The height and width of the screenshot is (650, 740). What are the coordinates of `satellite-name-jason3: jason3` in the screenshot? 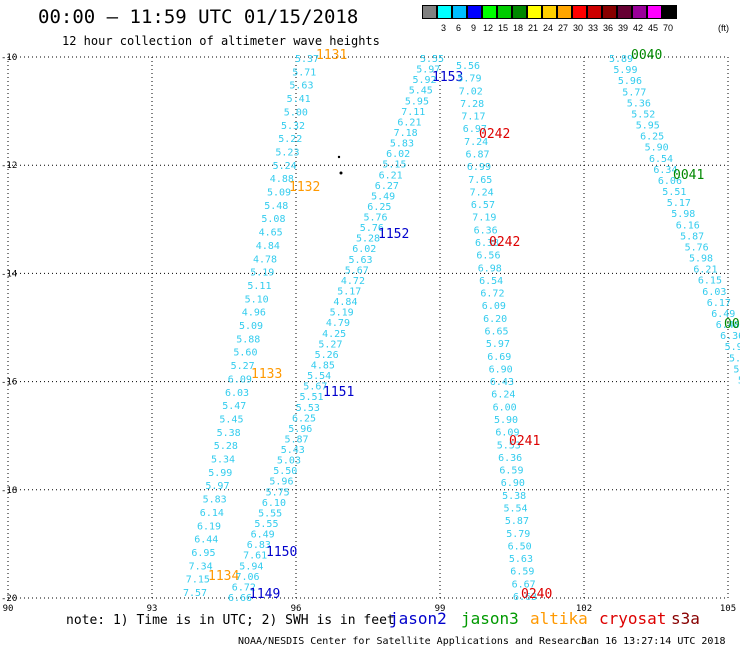 It's located at (490, 618).